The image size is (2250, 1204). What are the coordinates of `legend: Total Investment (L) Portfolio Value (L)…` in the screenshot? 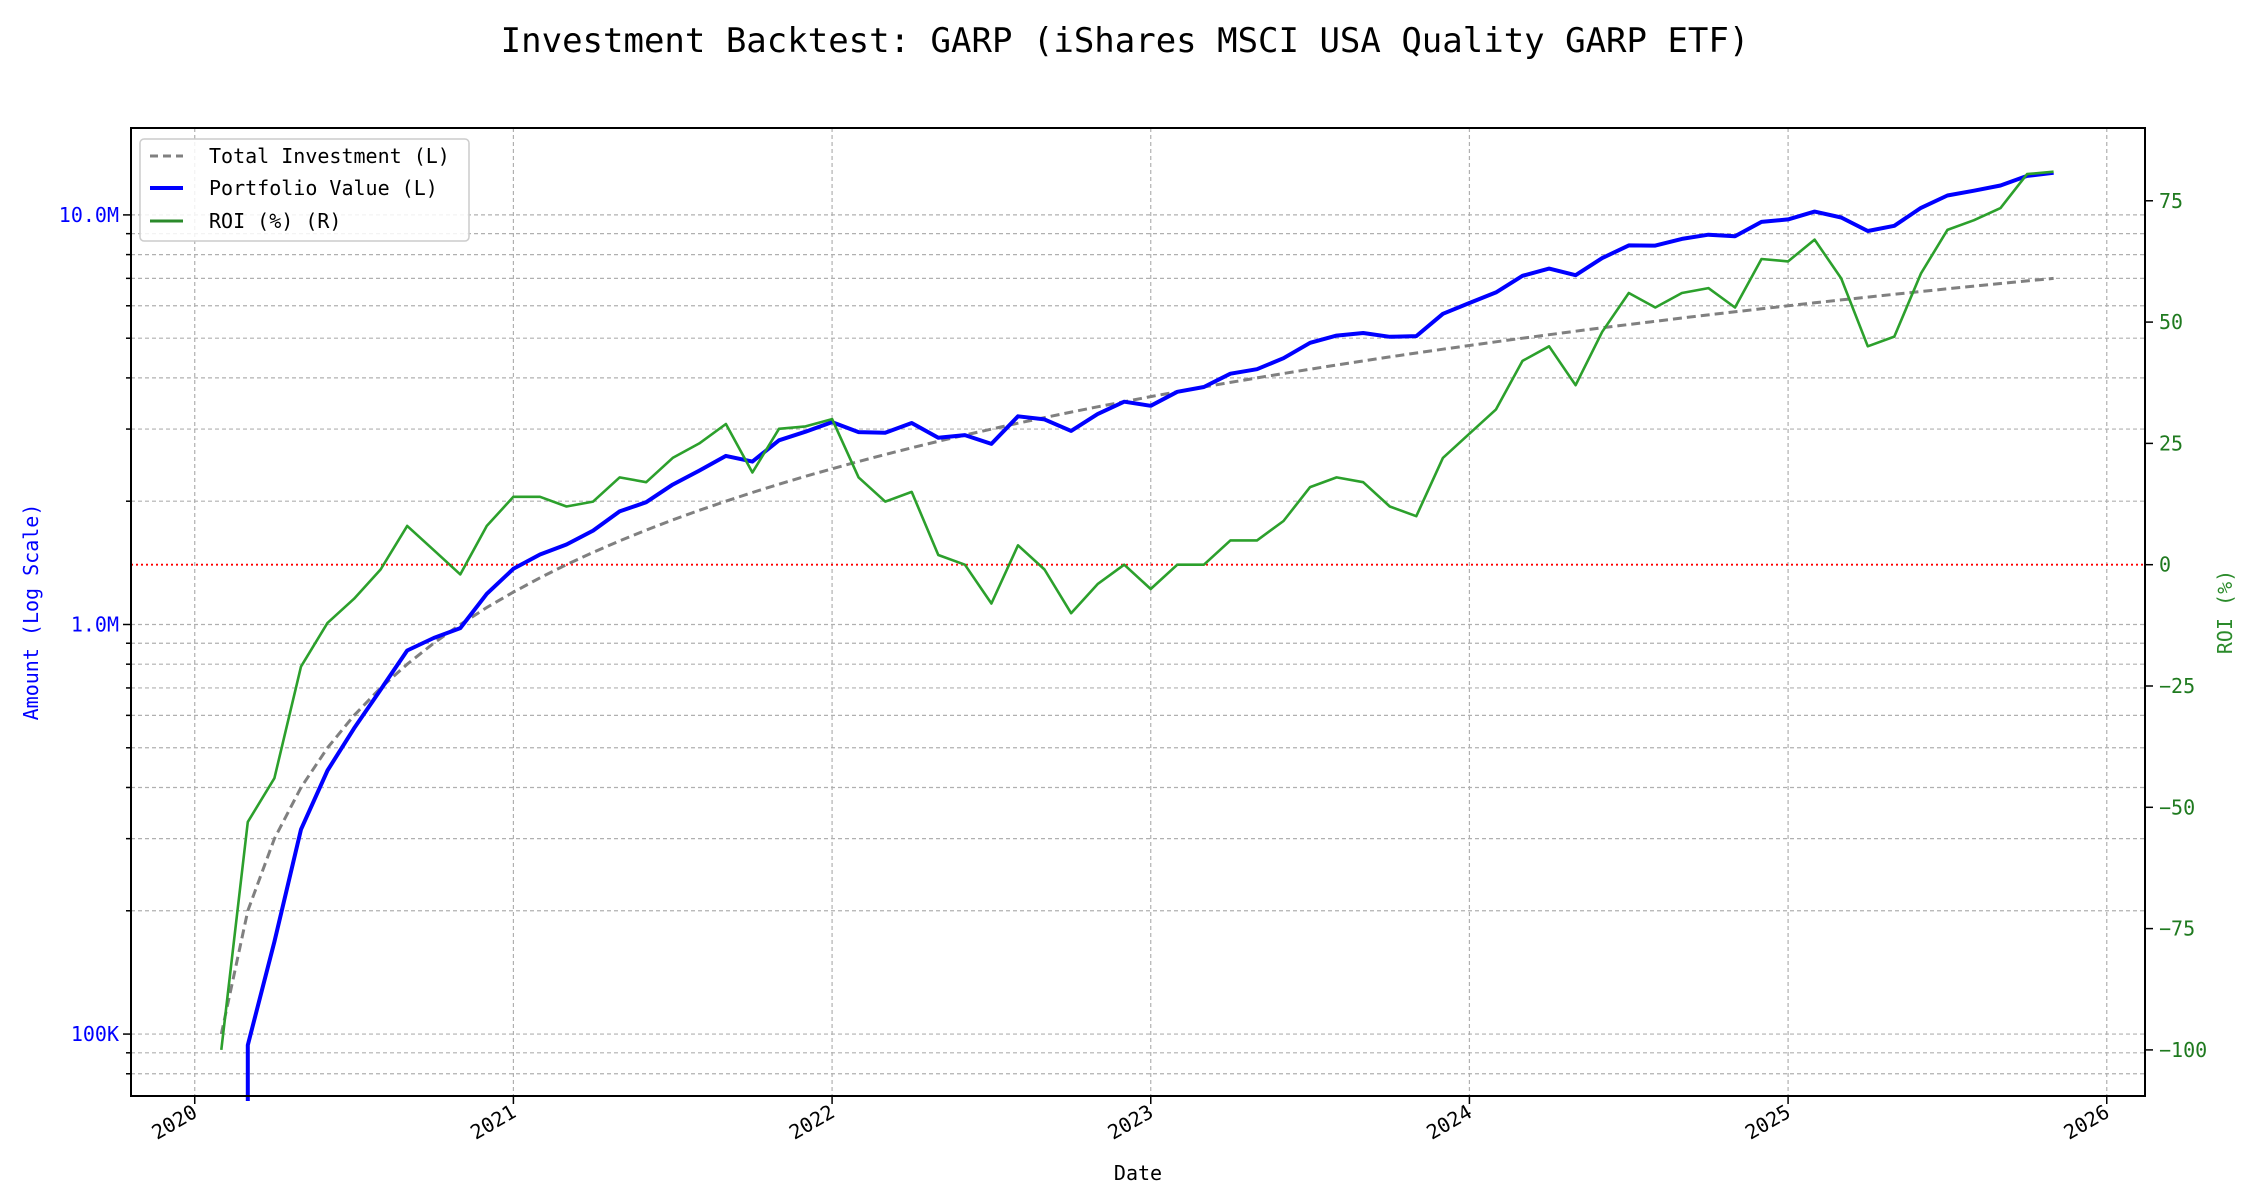 It's located at (304, 190).